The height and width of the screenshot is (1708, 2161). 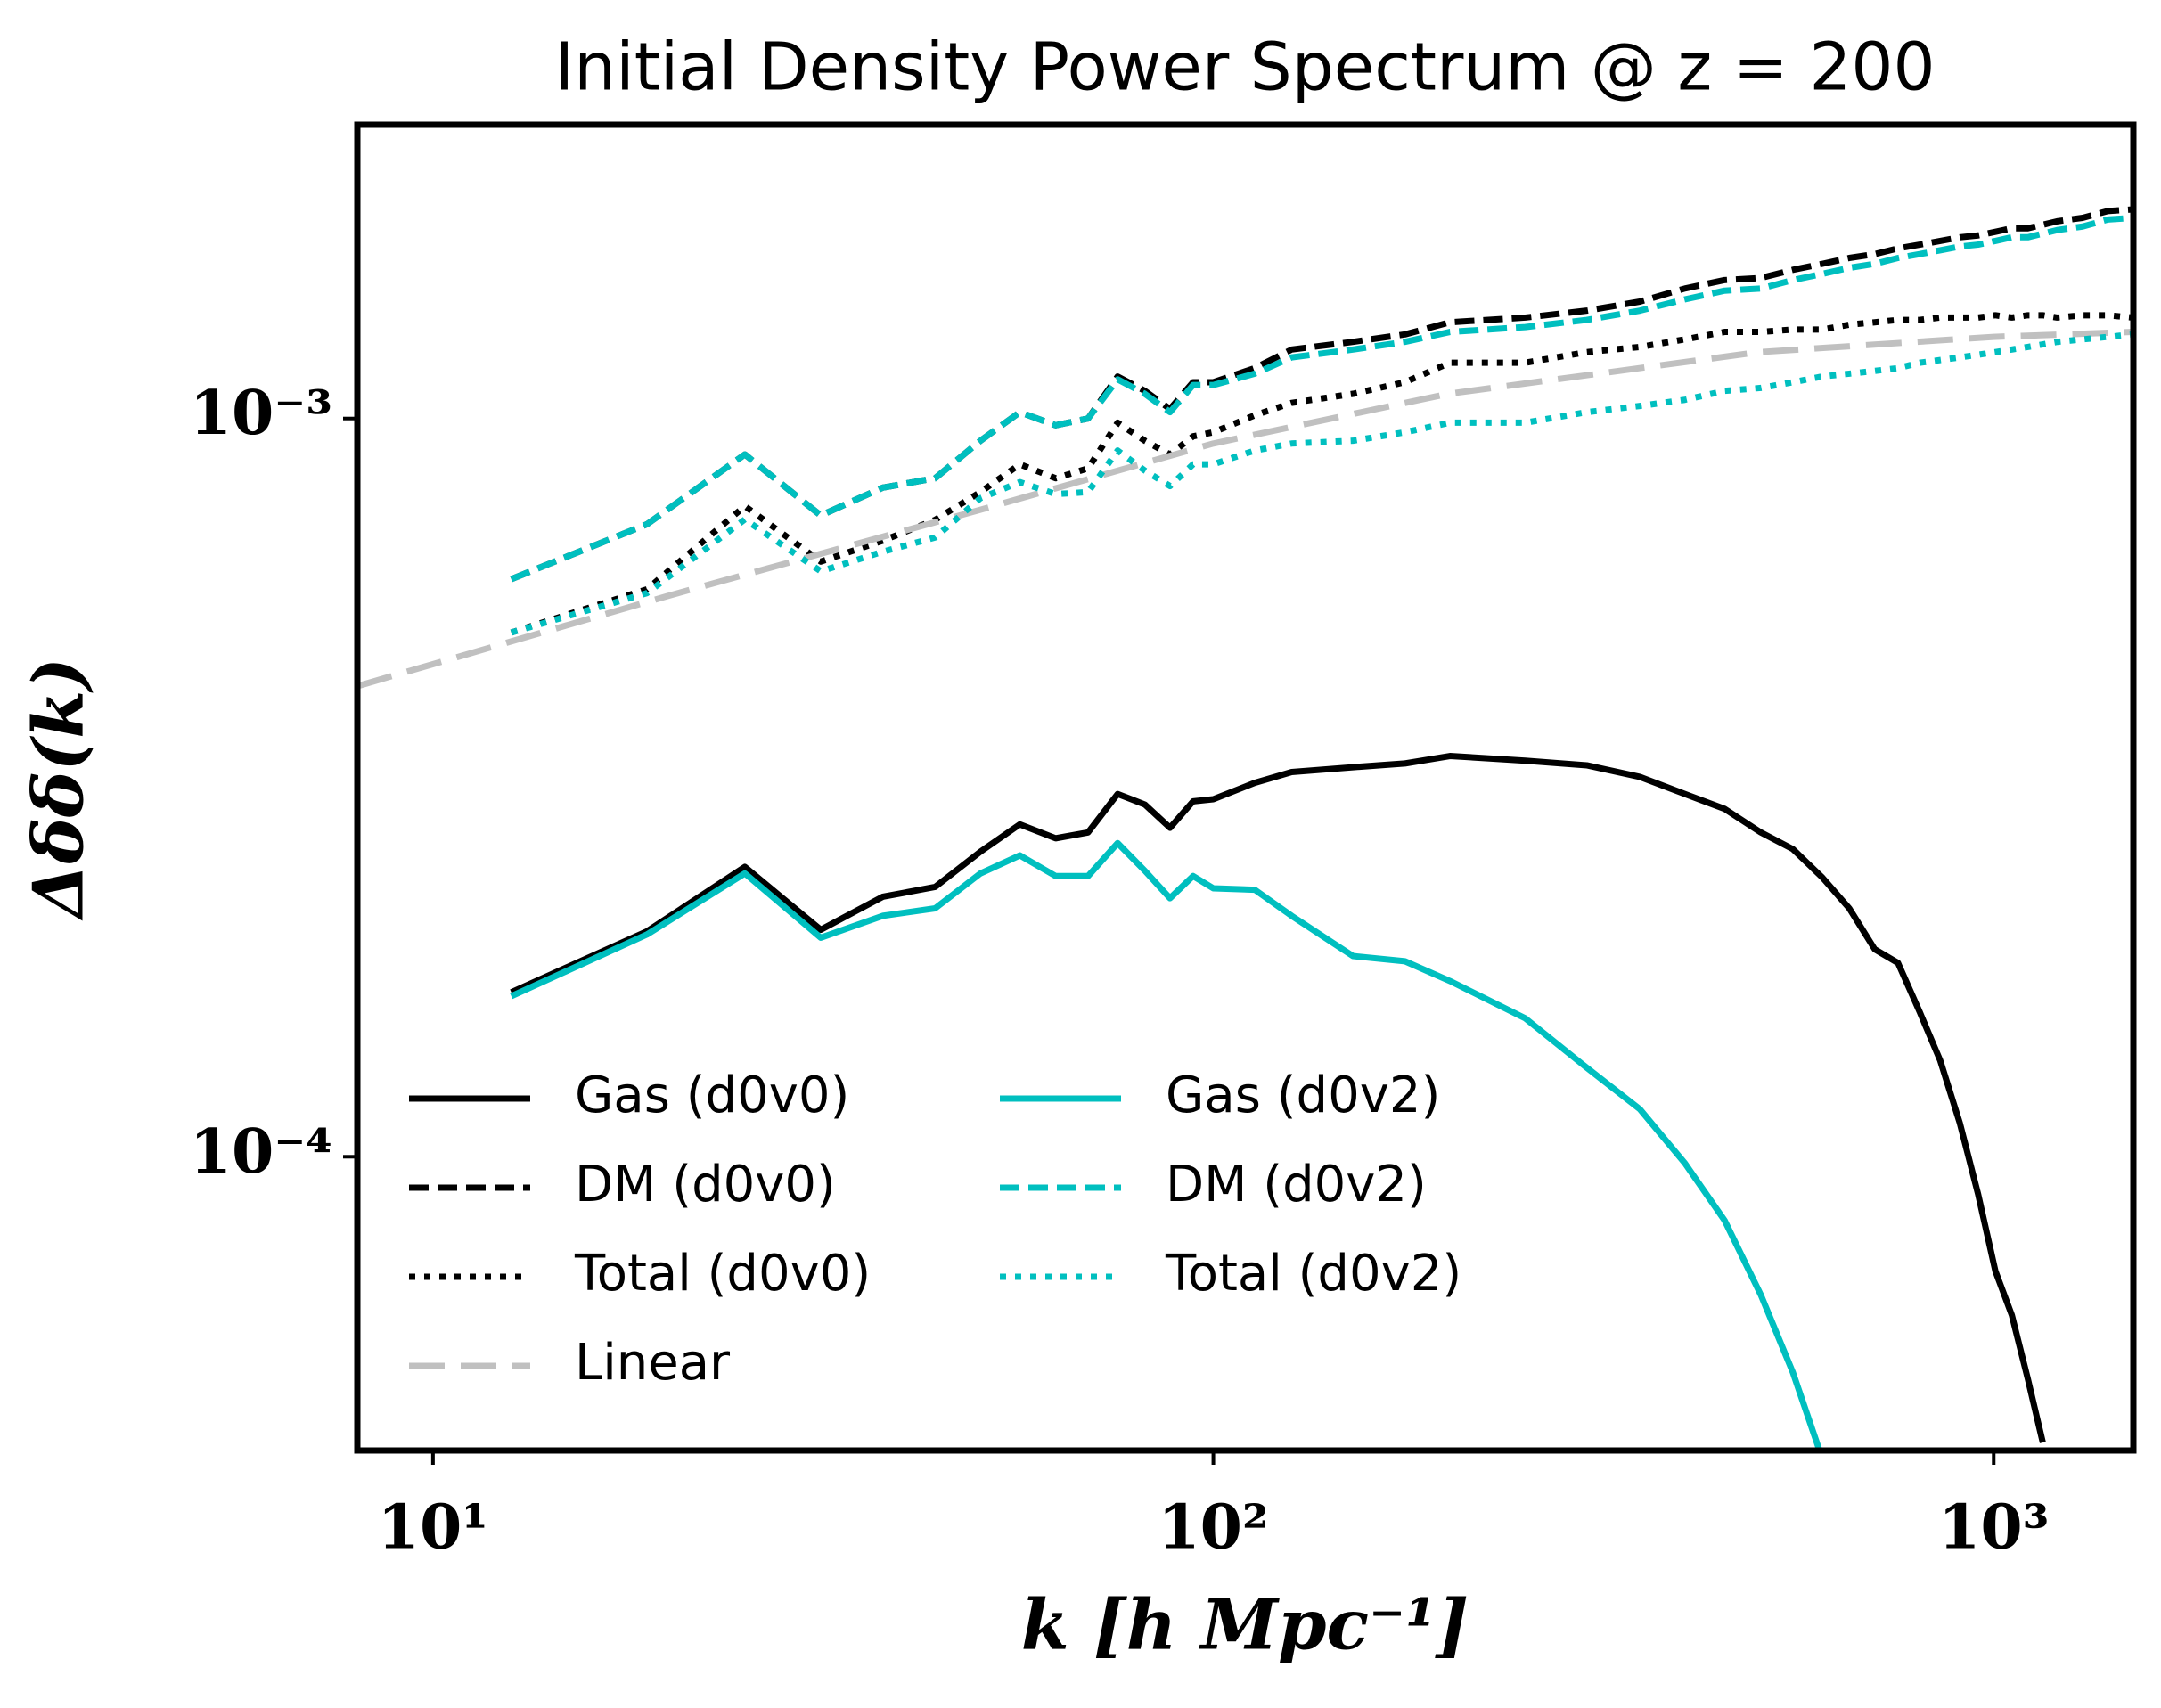 What do you see at coordinates (712, 1095) in the screenshot?
I see `legend-label: Gas (d0v0)` at bounding box center [712, 1095].